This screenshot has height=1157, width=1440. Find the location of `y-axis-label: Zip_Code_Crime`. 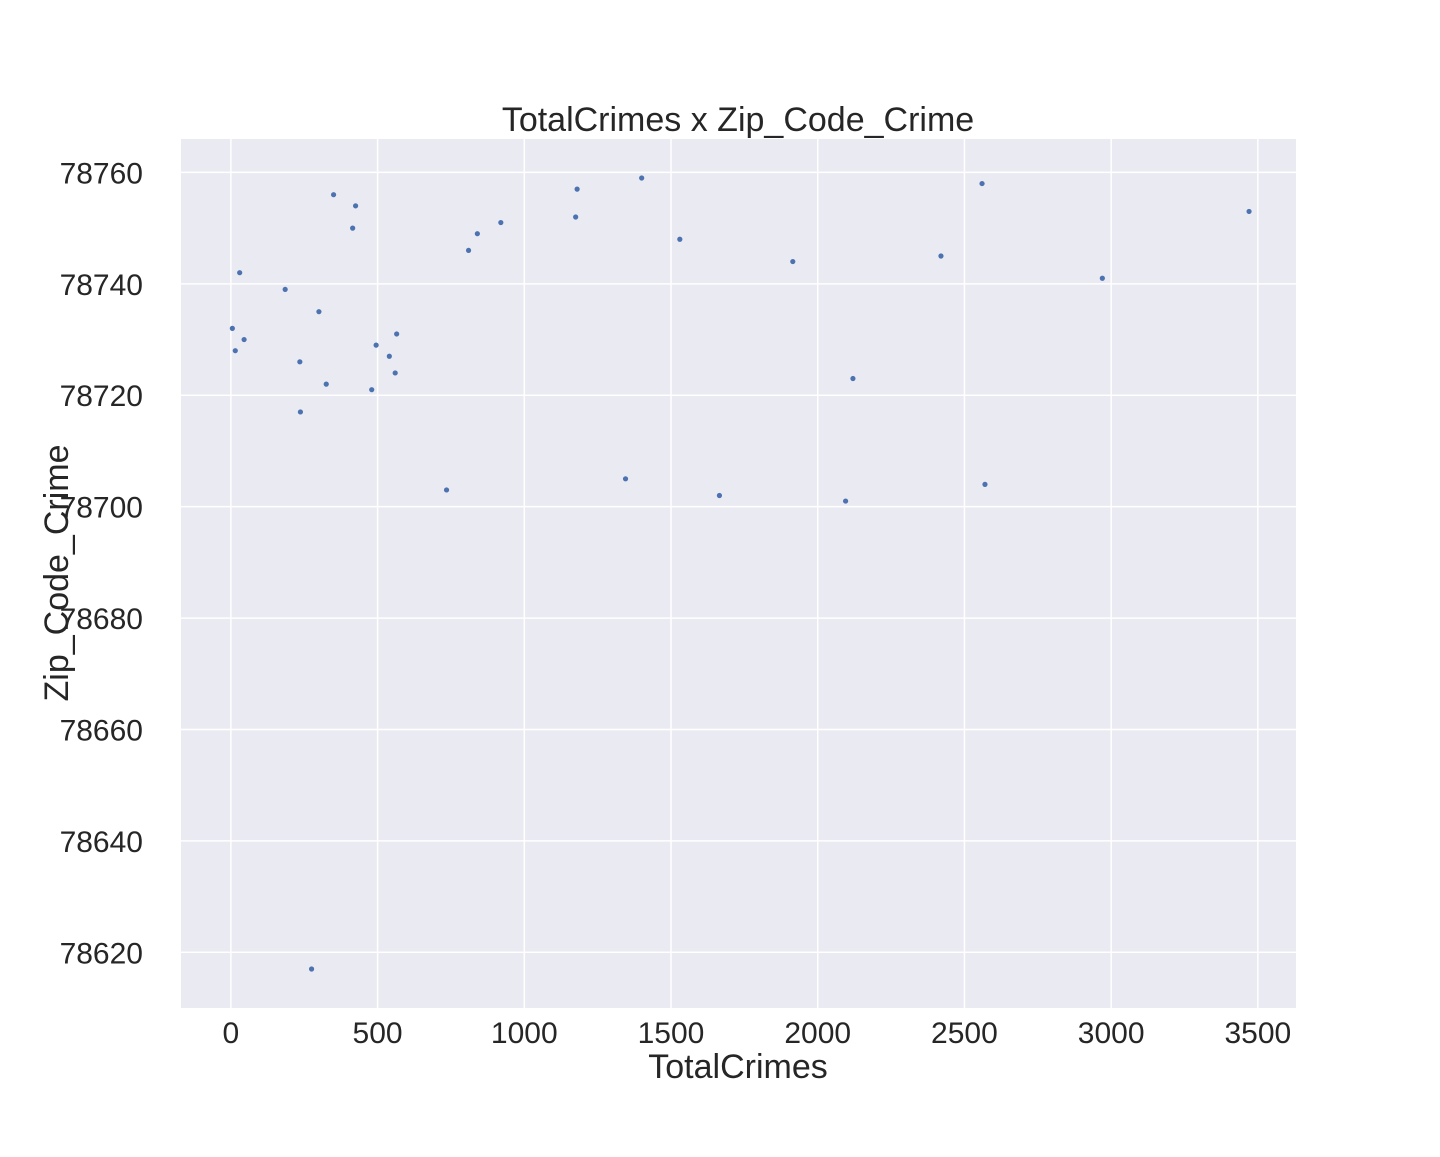

y-axis-label: Zip_Code_Crime is located at coordinates (57, 573).